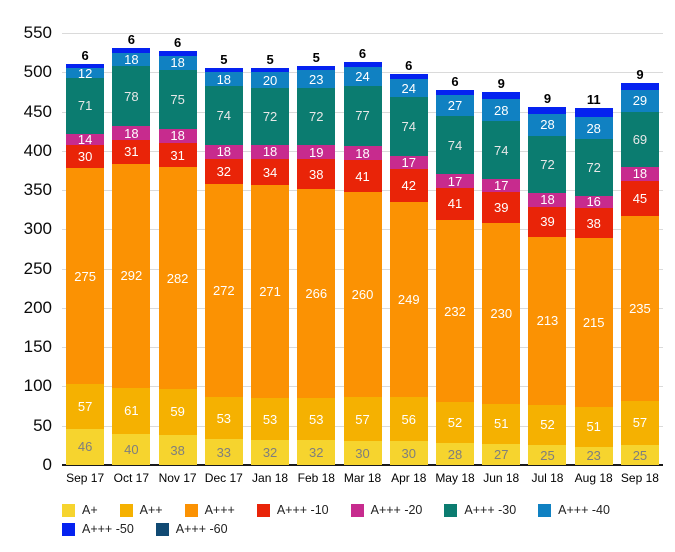 The width and height of the screenshot is (675, 552). Describe the element at coordinates (177, 99) in the screenshot. I see `bar-segment: 75` at that location.